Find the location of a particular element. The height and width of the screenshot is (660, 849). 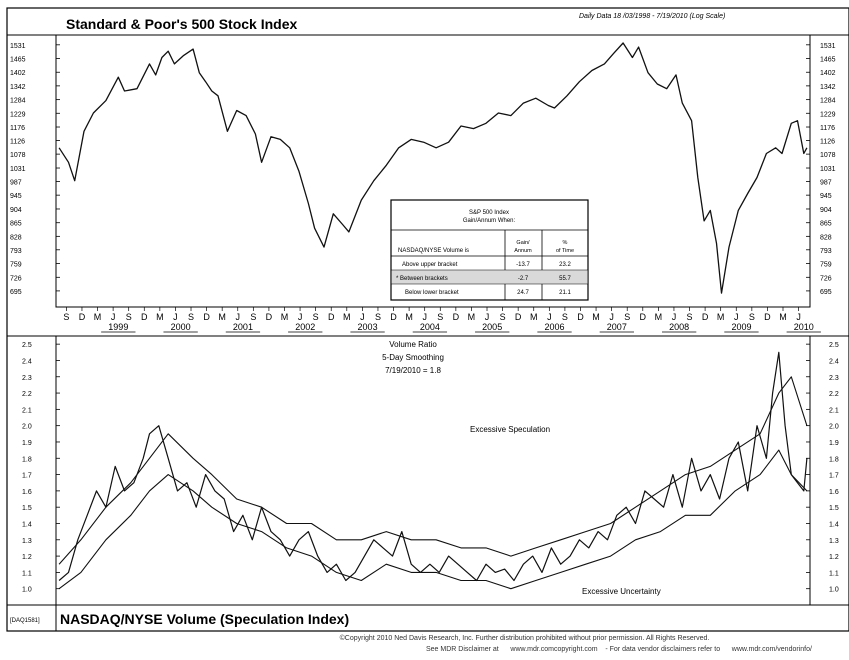

y-tick-label: 1.6 is located at coordinates (834, 492).